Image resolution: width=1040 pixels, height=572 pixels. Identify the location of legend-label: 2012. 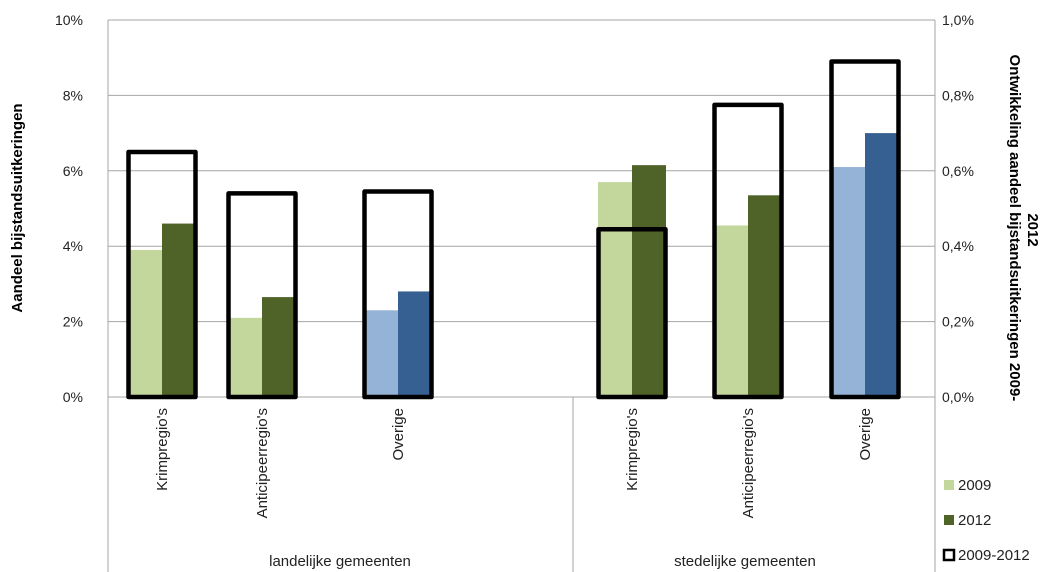
(974, 520).